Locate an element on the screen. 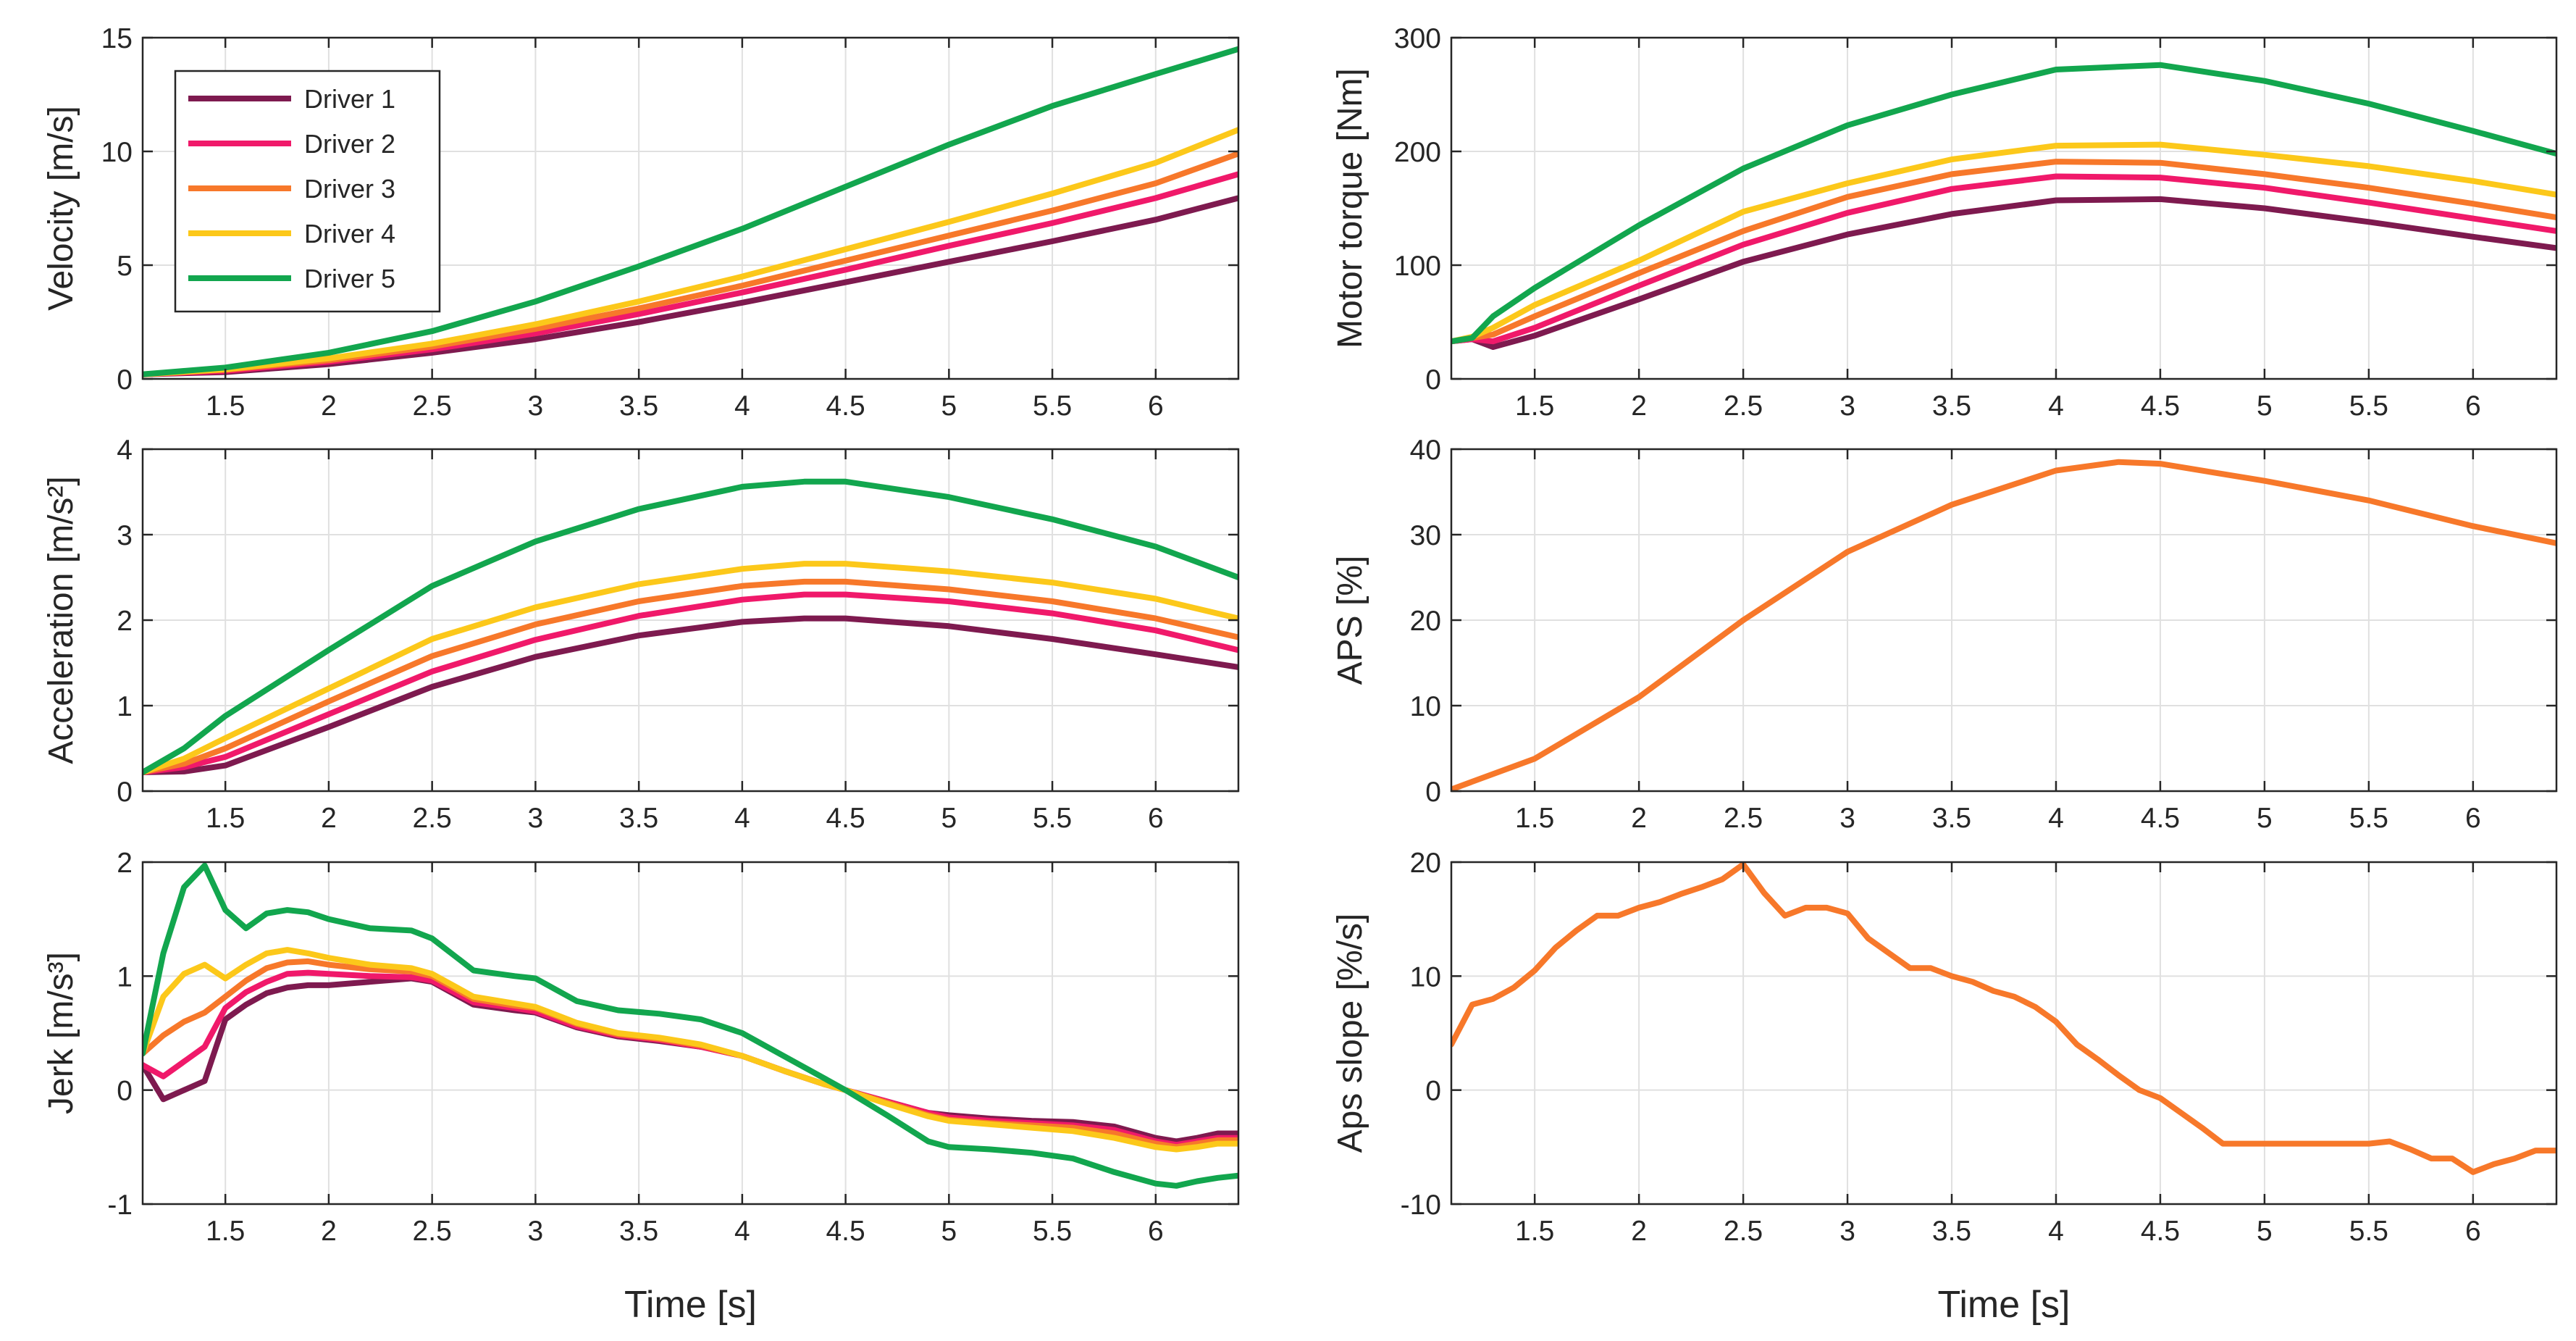 The image size is (2576, 1341). y-axis-label: Velocity [m/s] is located at coordinates (61, 208).